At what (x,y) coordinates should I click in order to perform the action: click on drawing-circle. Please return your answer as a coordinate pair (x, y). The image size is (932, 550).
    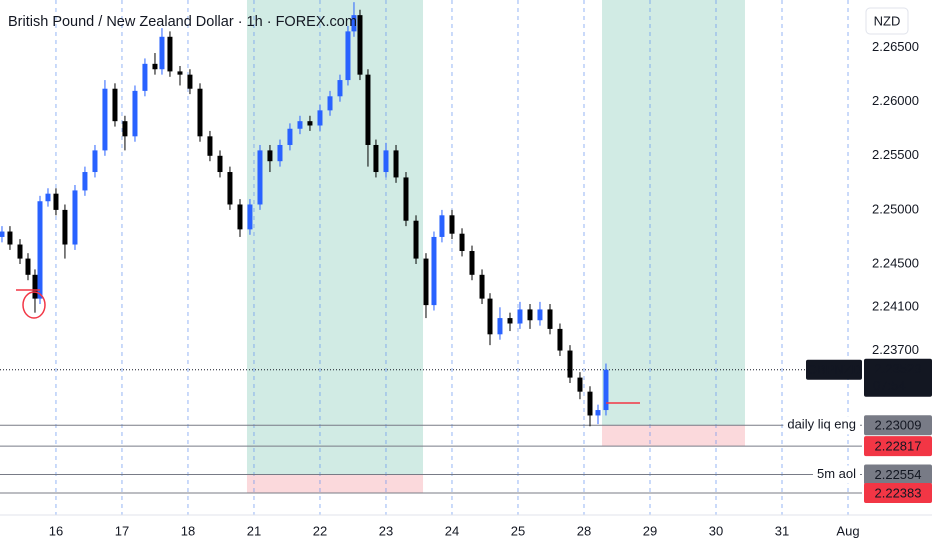
    Looking at the image, I should click on (34, 305).